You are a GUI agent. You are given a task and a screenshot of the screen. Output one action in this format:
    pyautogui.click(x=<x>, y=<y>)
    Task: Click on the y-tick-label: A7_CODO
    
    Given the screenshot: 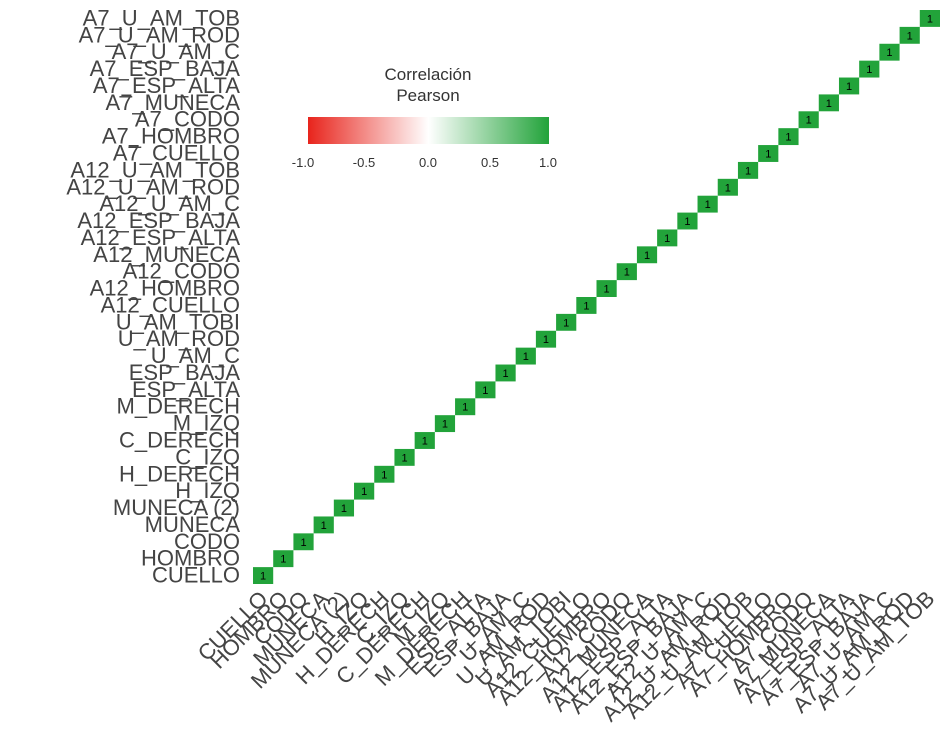 What is the action you would take?
    pyautogui.click(x=187, y=119)
    